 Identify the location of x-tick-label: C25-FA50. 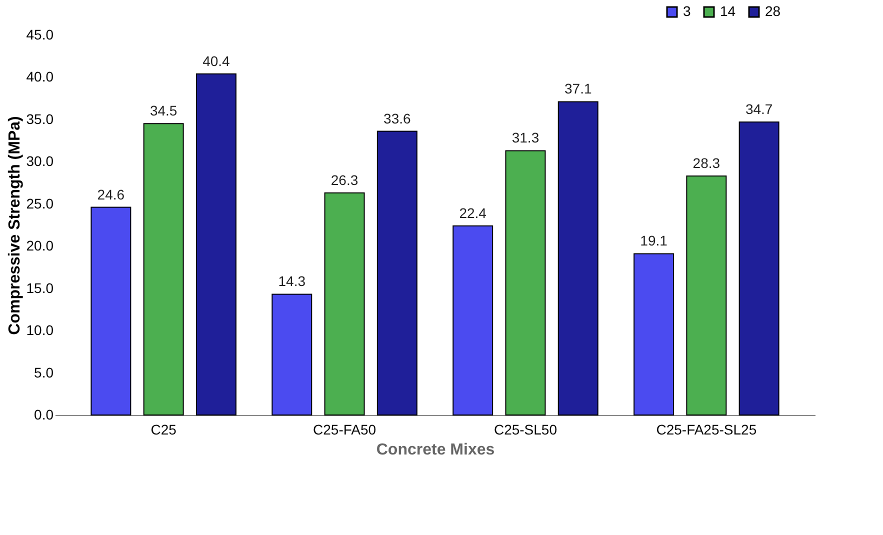
(344, 430).